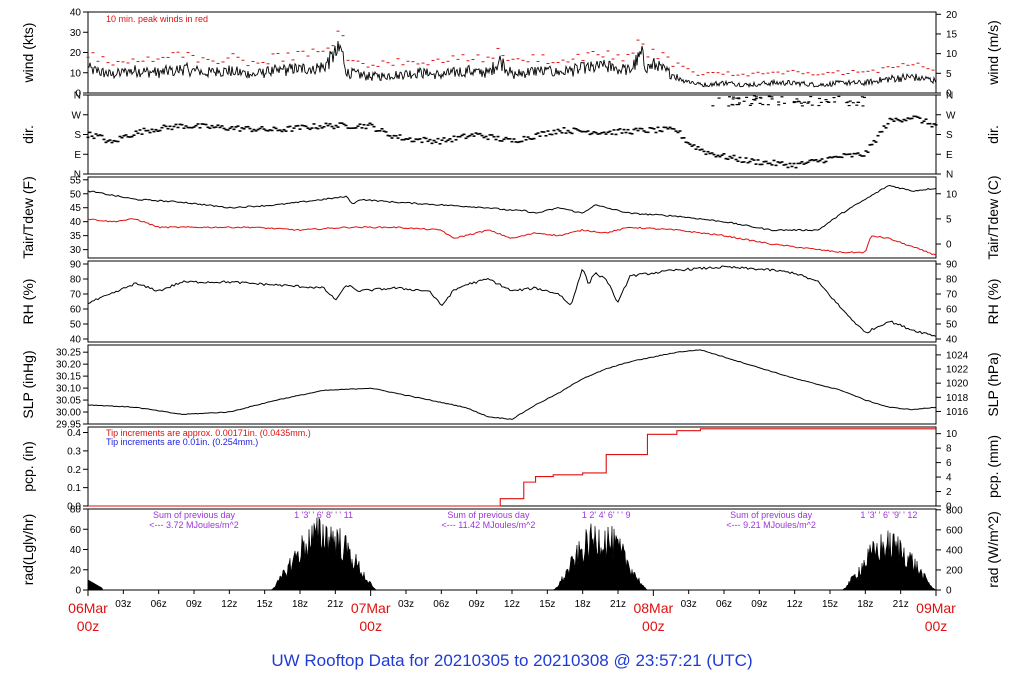  Describe the element at coordinates (583, 604) in the screenshot. I see `x-tick-label: 18z` at that location.